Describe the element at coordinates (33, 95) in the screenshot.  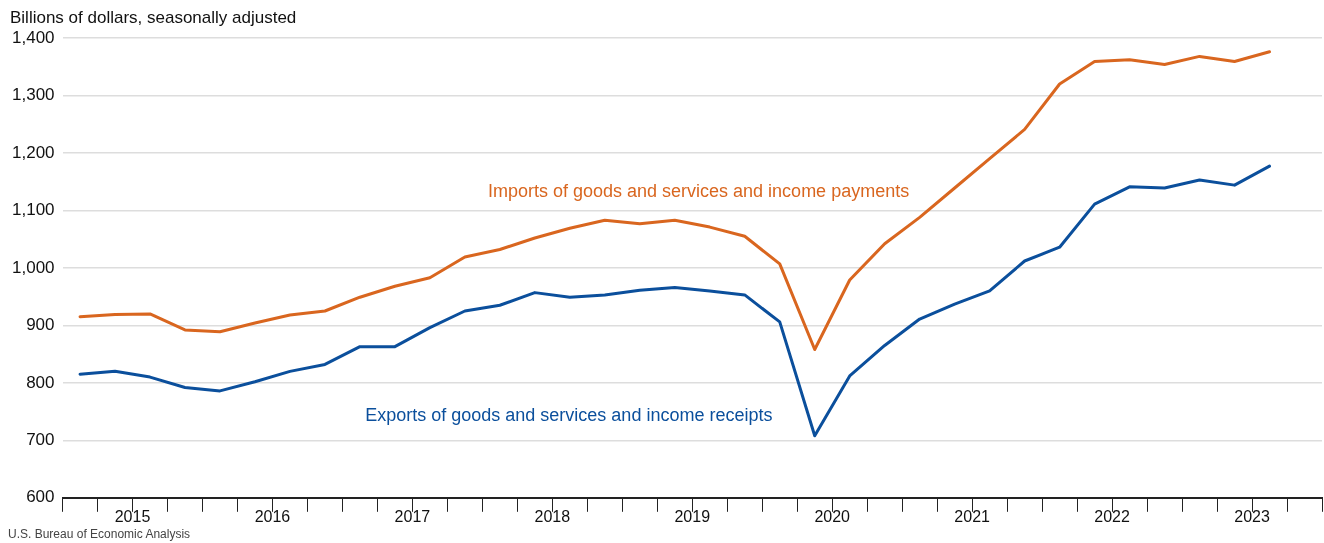
I see `y-tick-label: 1,300` at that location.